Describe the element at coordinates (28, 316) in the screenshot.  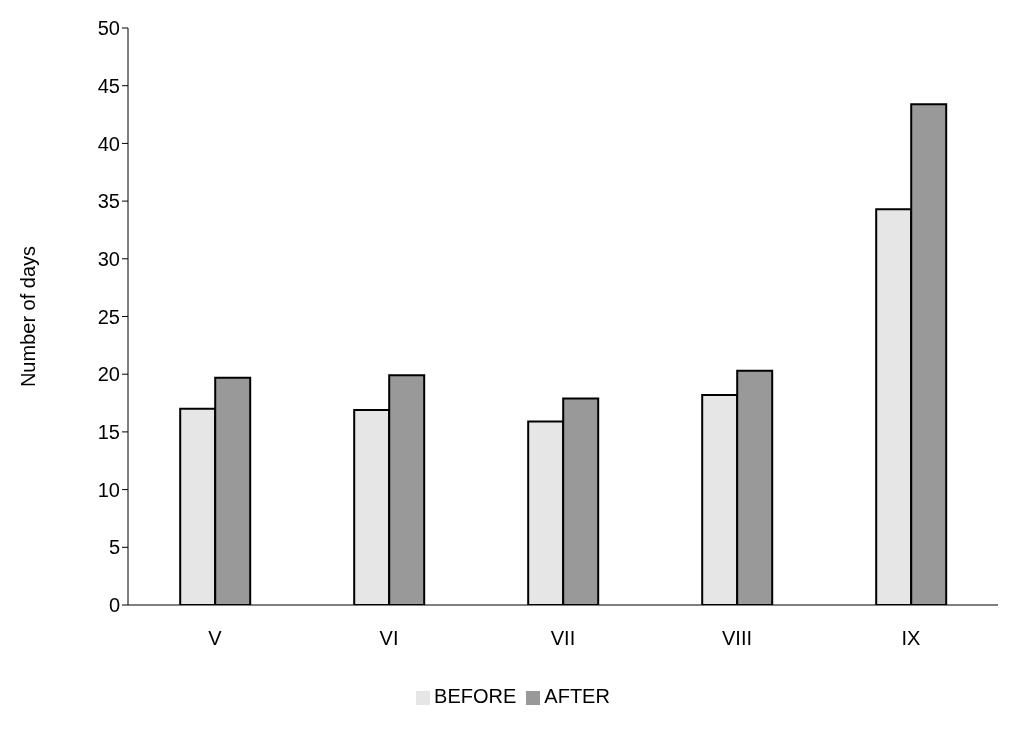
I see `y-axis-title: Number of days` at that location.